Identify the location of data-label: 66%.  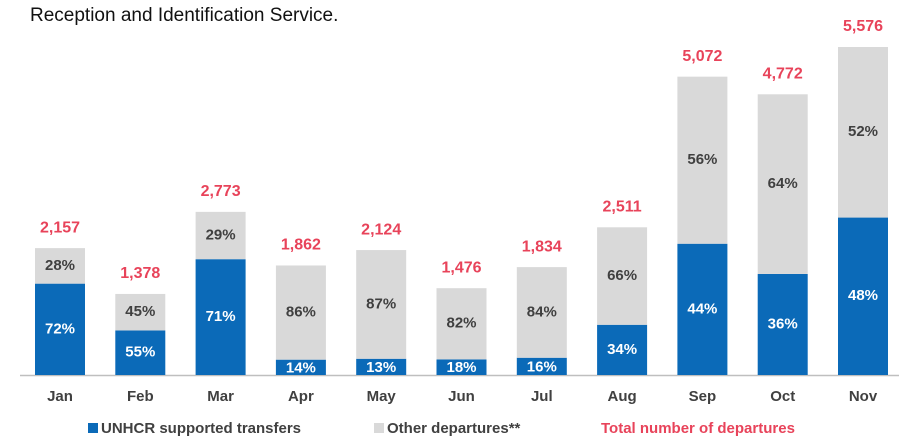
(622, 275).